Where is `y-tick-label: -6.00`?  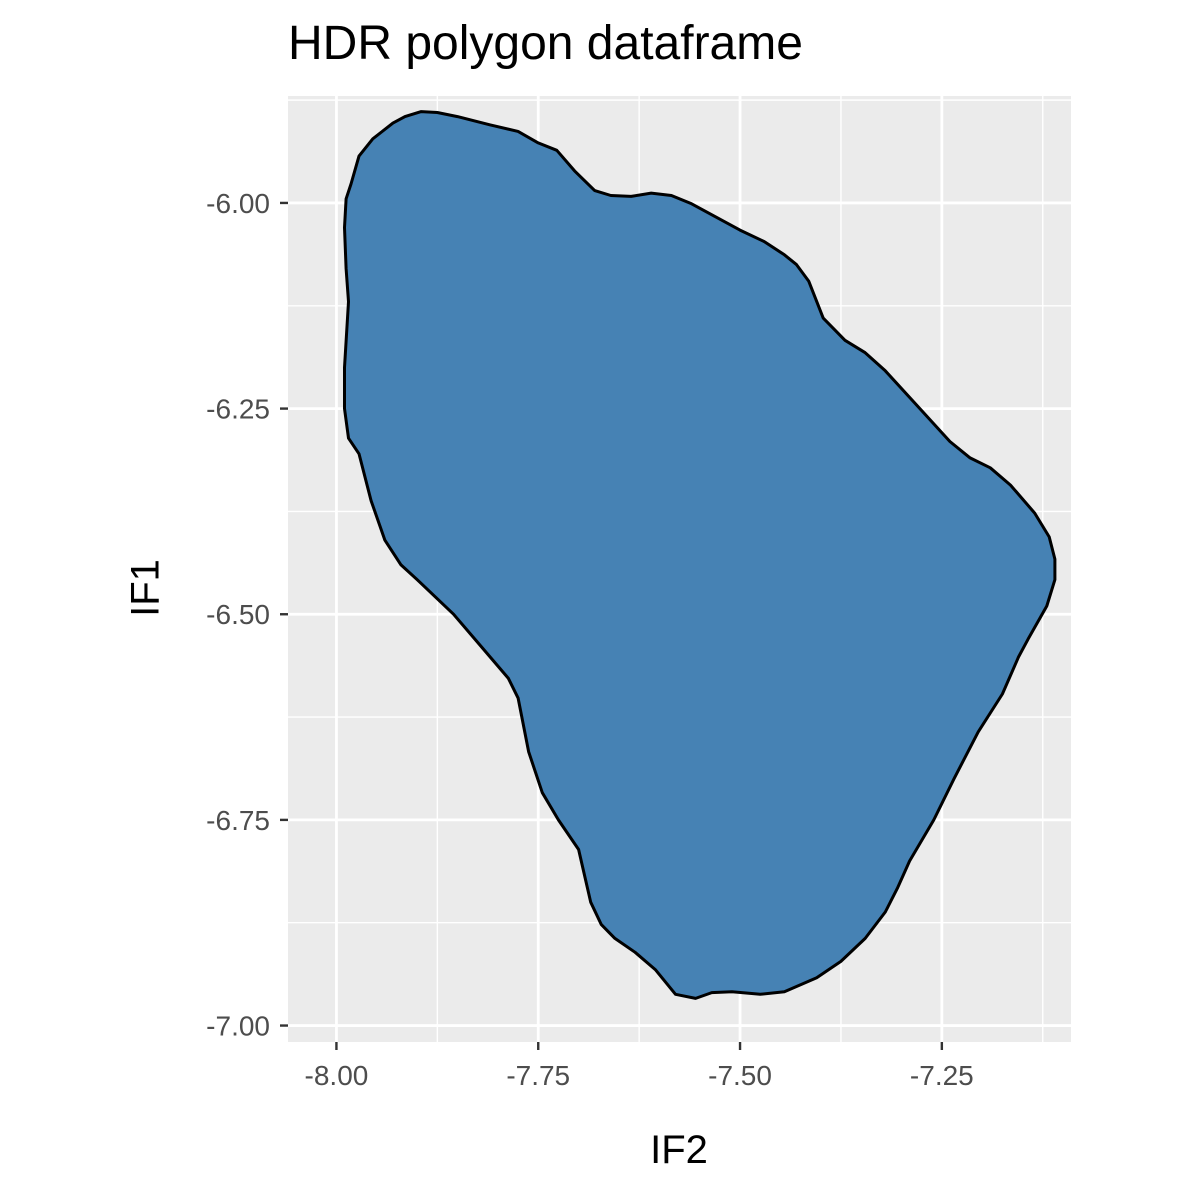
y-tick-label: -6.00 is located at coordinates (238, 203).